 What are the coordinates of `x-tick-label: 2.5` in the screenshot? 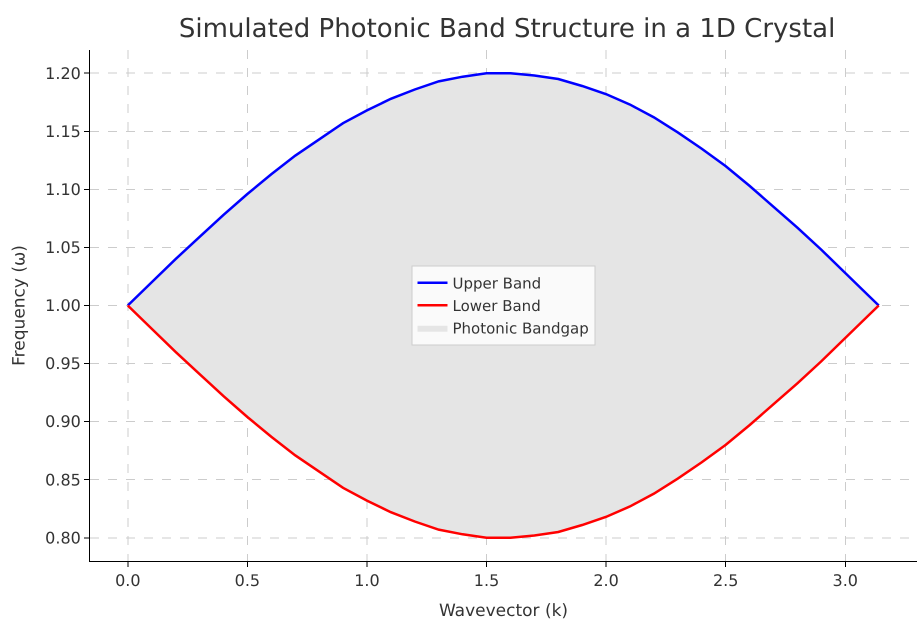 It's located at (725, 580).